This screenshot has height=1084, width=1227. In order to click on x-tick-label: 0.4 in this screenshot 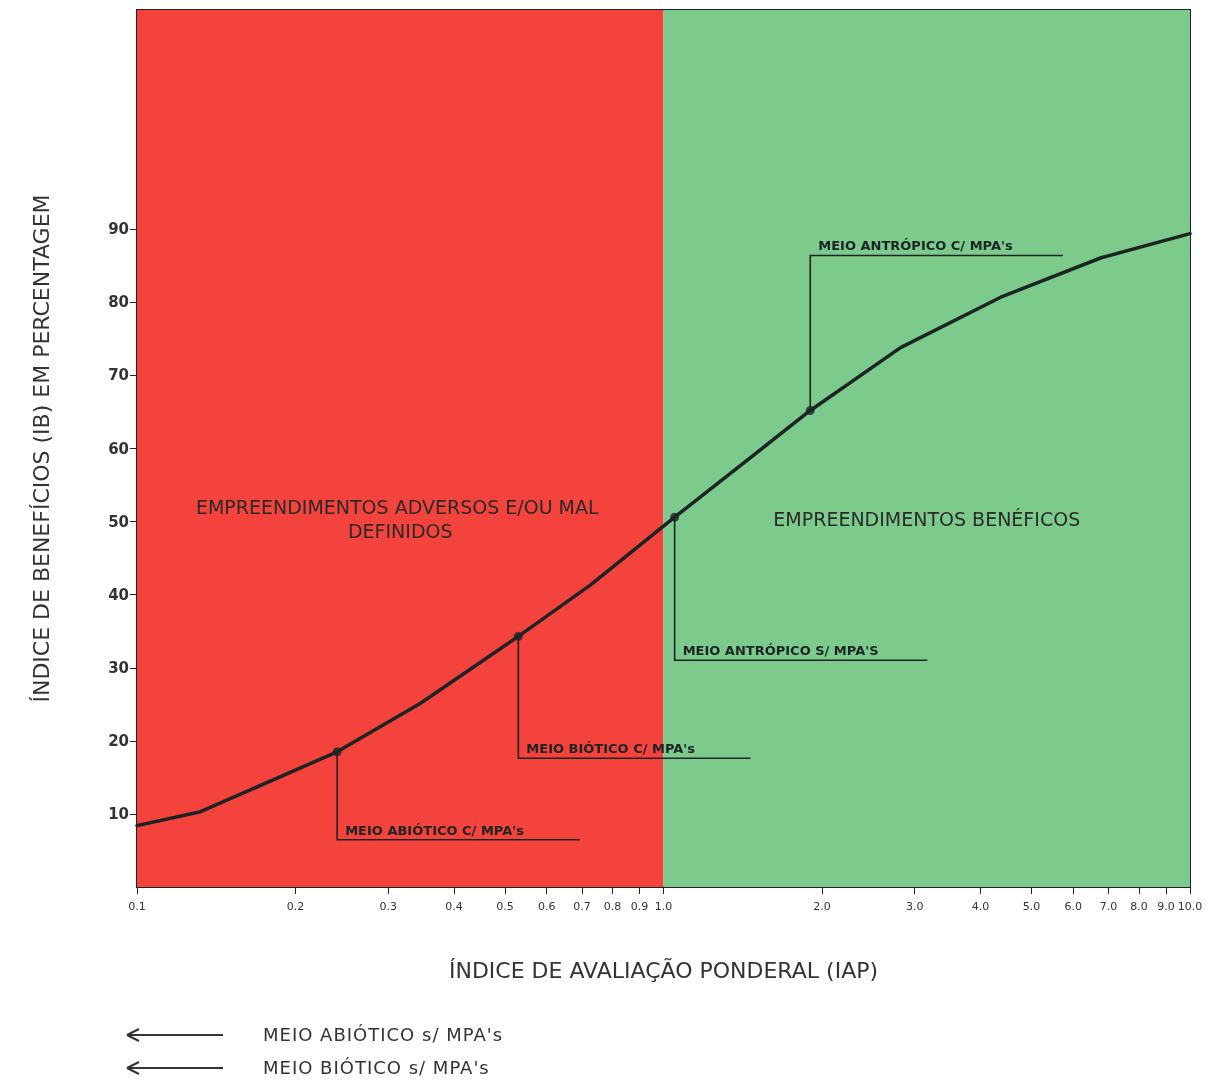, I will do `click(454, 906)`.